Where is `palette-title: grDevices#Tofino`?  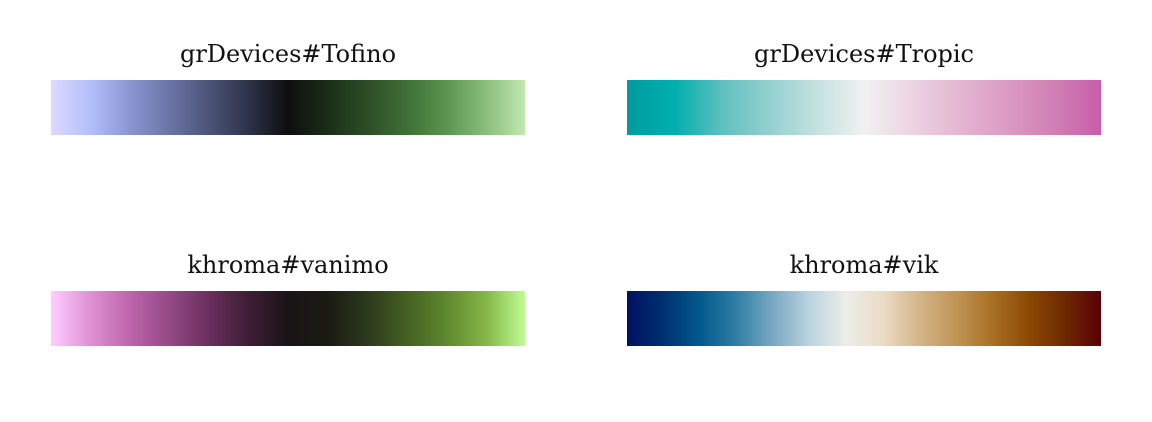 palette-title: grDevices#Tofino is located at coordinates (288, 56).